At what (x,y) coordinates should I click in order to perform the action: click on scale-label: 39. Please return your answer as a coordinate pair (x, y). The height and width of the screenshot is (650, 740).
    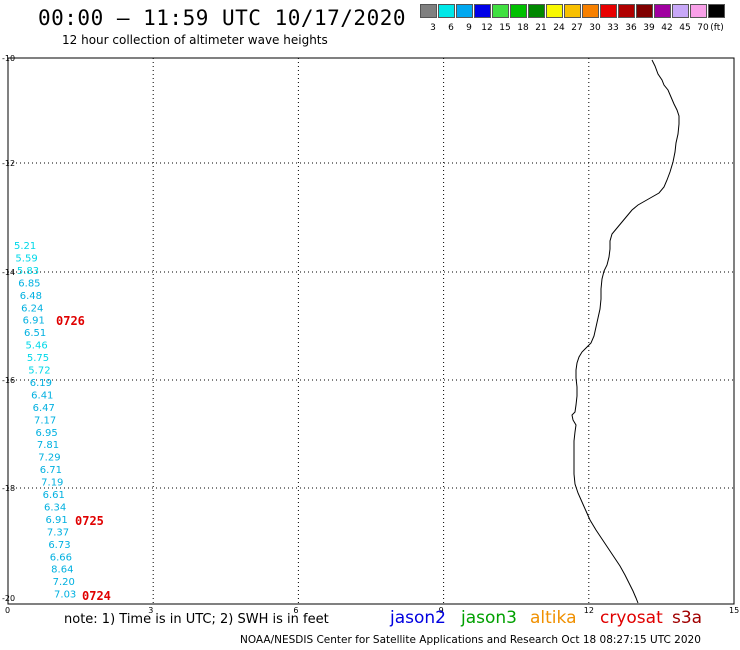
    Looking at the image, I should click on (649, 28).